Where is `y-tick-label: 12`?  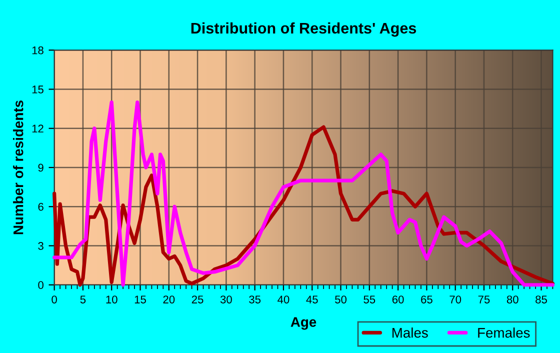
y-tick-label: 12 is located at coordinates (38, 128).